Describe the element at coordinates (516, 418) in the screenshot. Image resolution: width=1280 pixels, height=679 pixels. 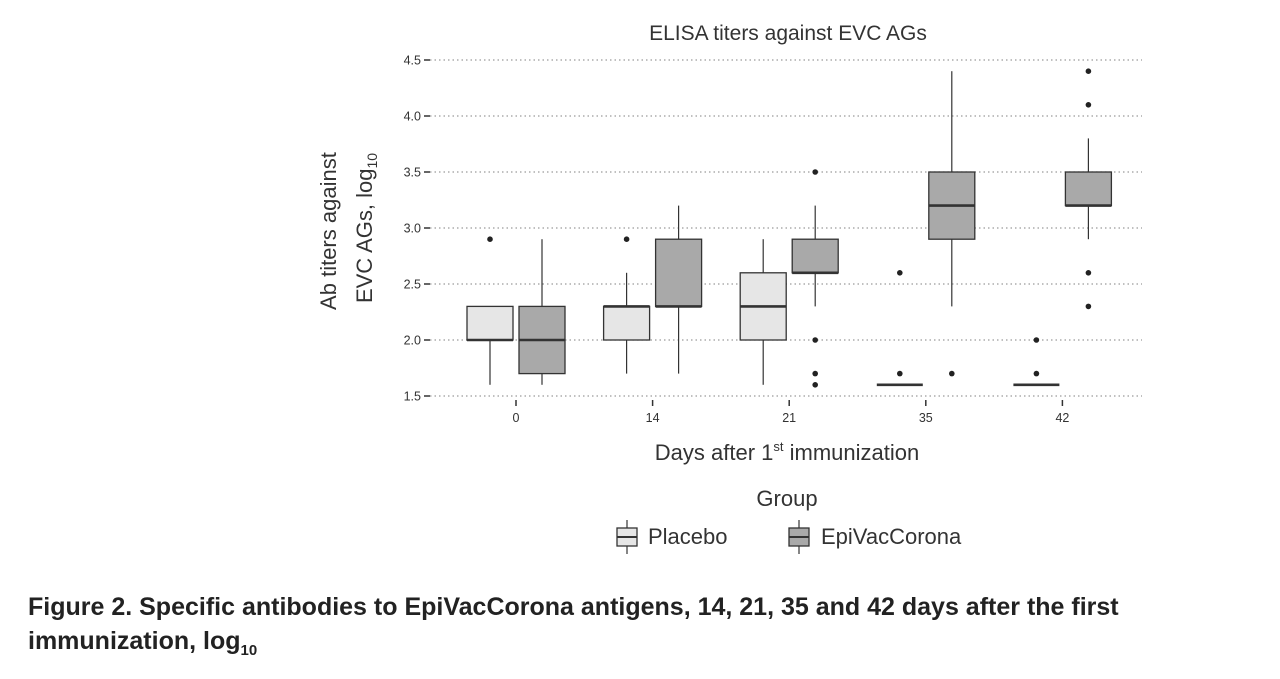
I see `x-tick-label: 0` at that location.